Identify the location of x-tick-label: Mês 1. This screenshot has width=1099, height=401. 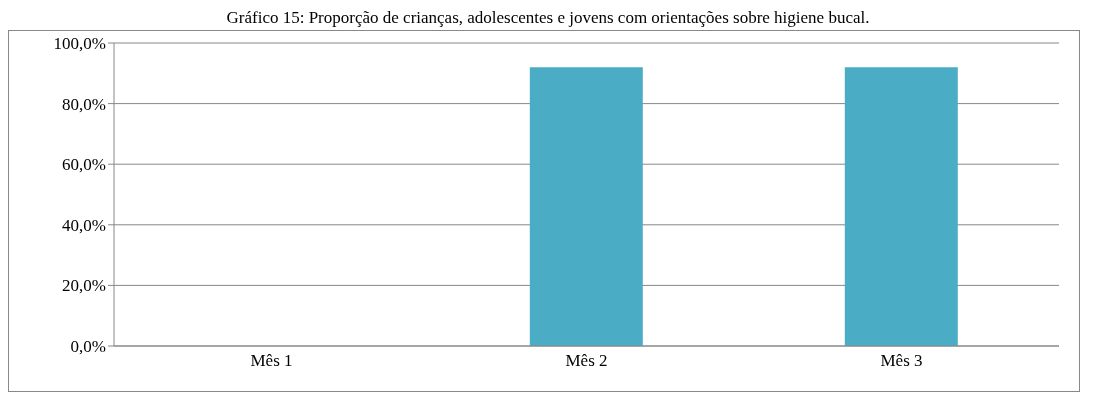
(271, 361).